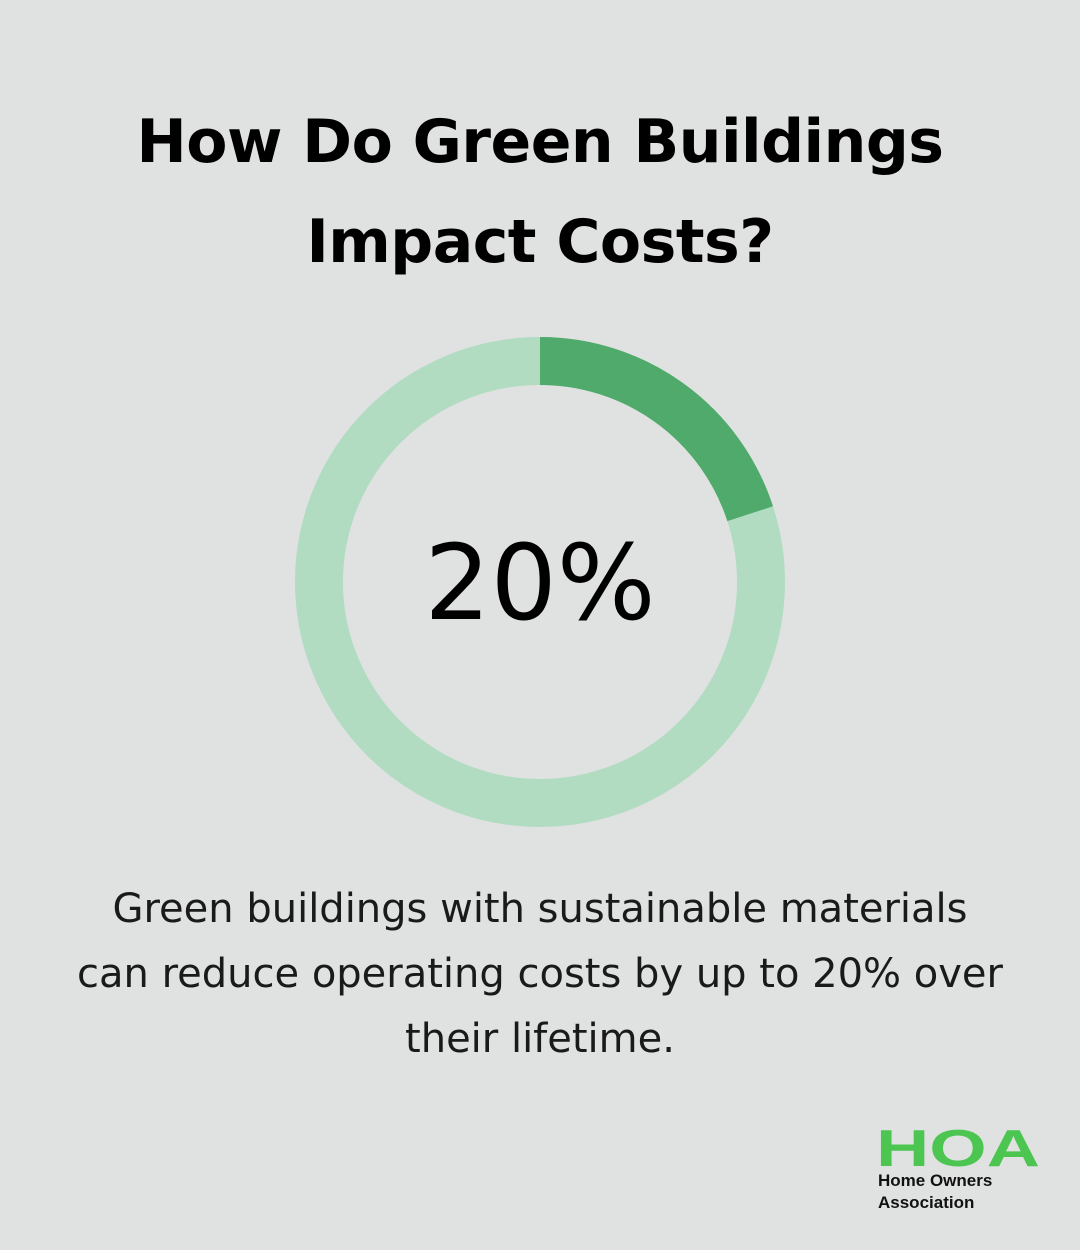 The image size is (1080, 1250). I want to click on logo-line-2: Association, so click(926, 1202).